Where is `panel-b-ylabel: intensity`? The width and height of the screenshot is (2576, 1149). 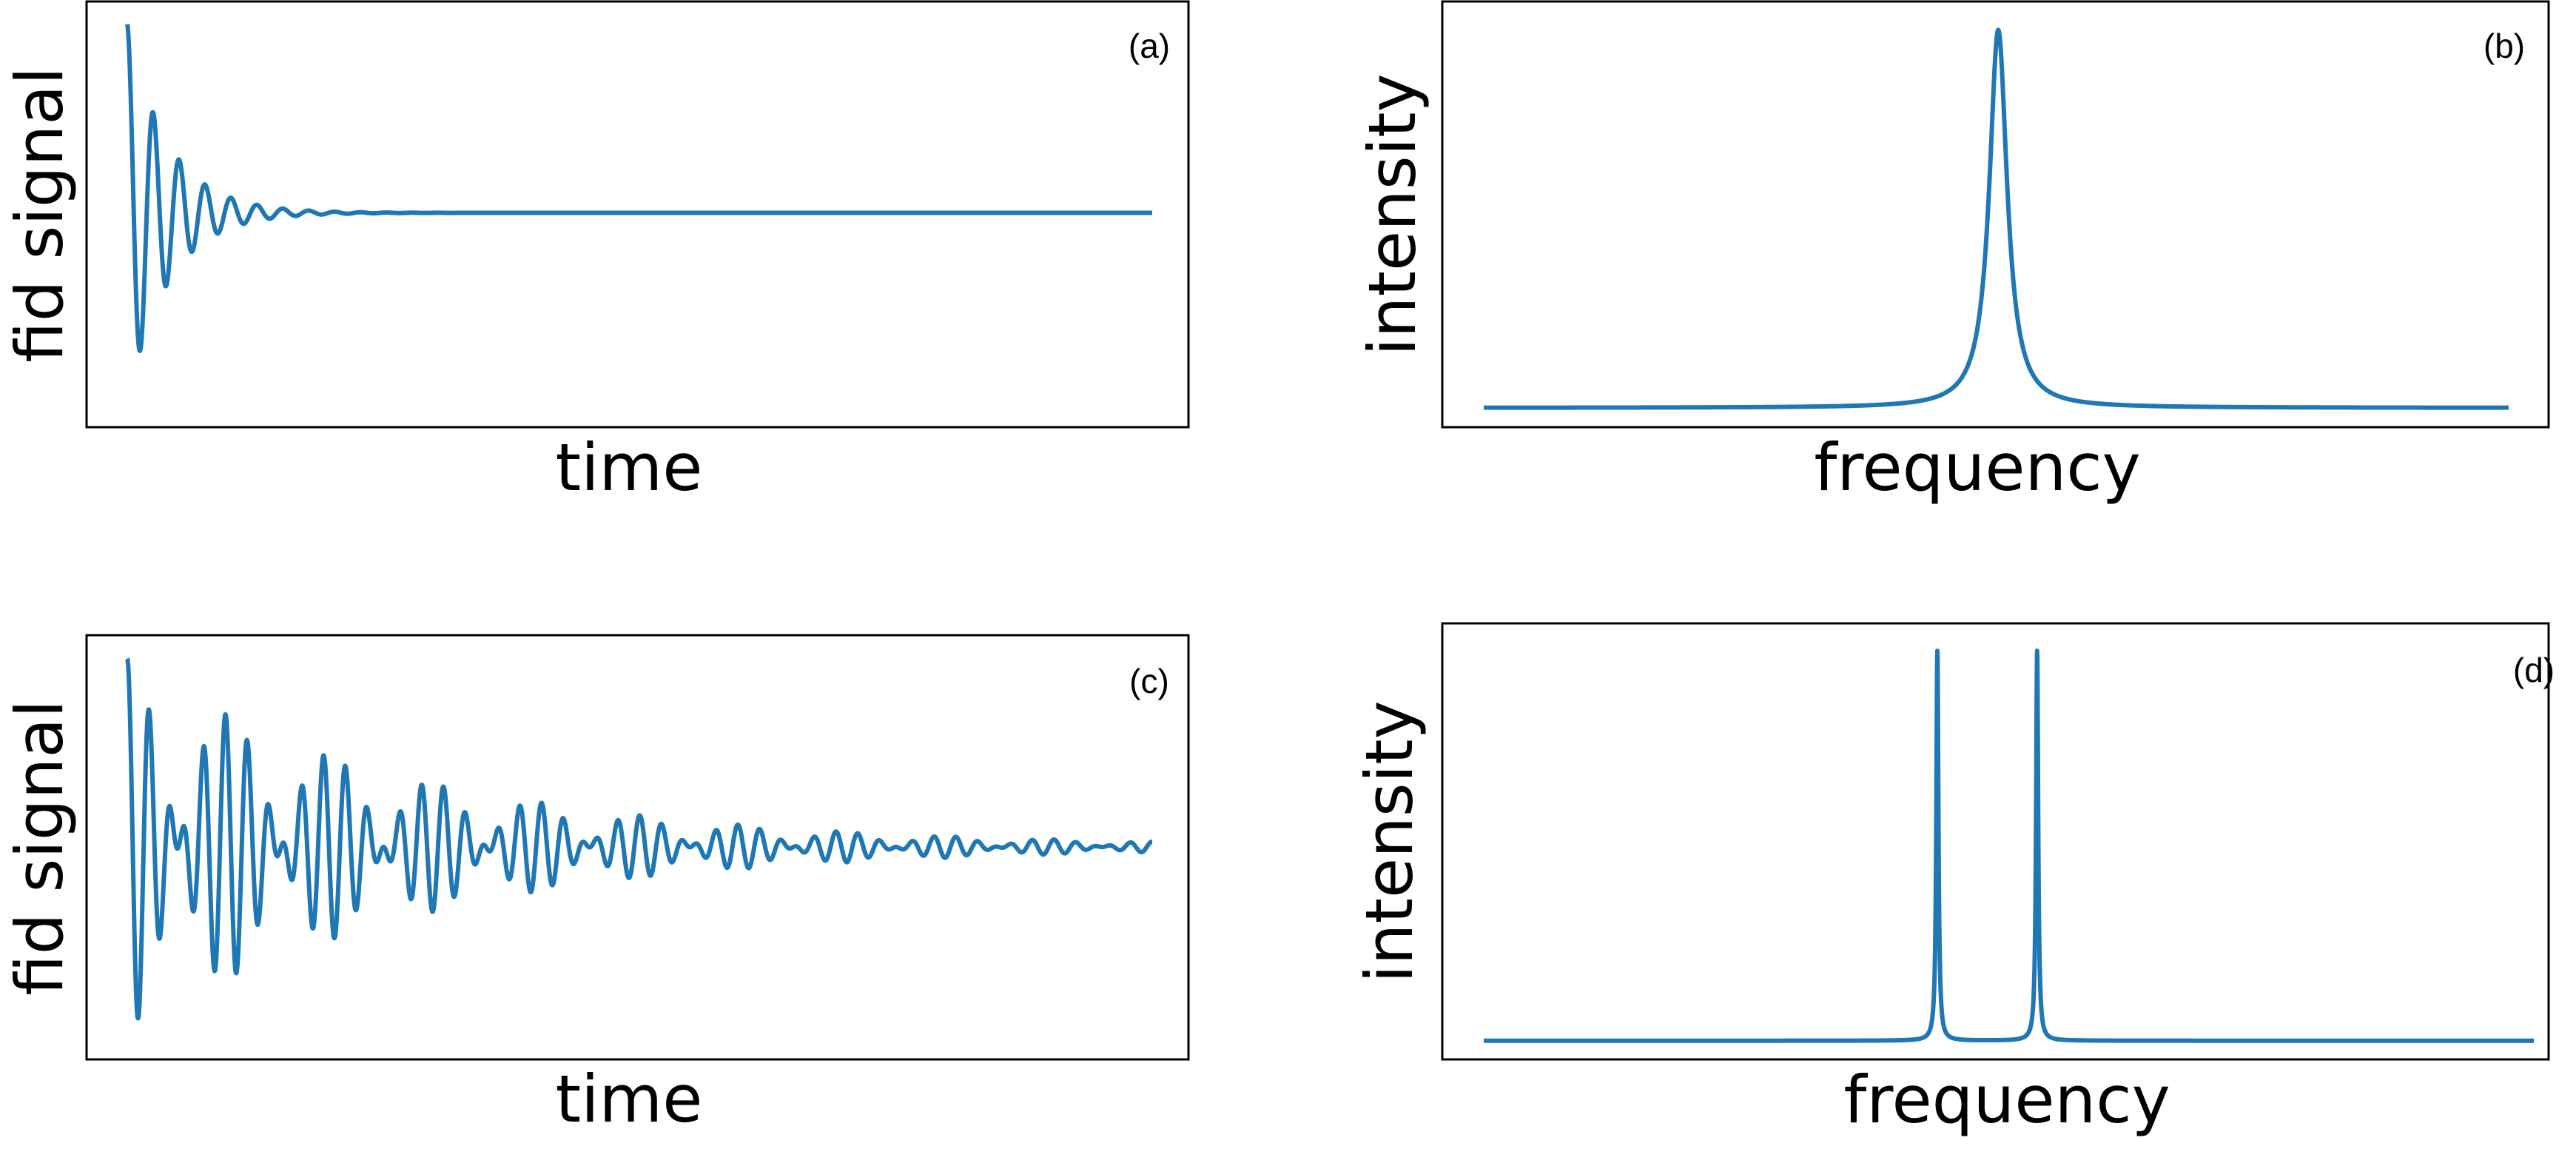 panel-b-ylabel: intensity is located at coordinates (1392, 214).